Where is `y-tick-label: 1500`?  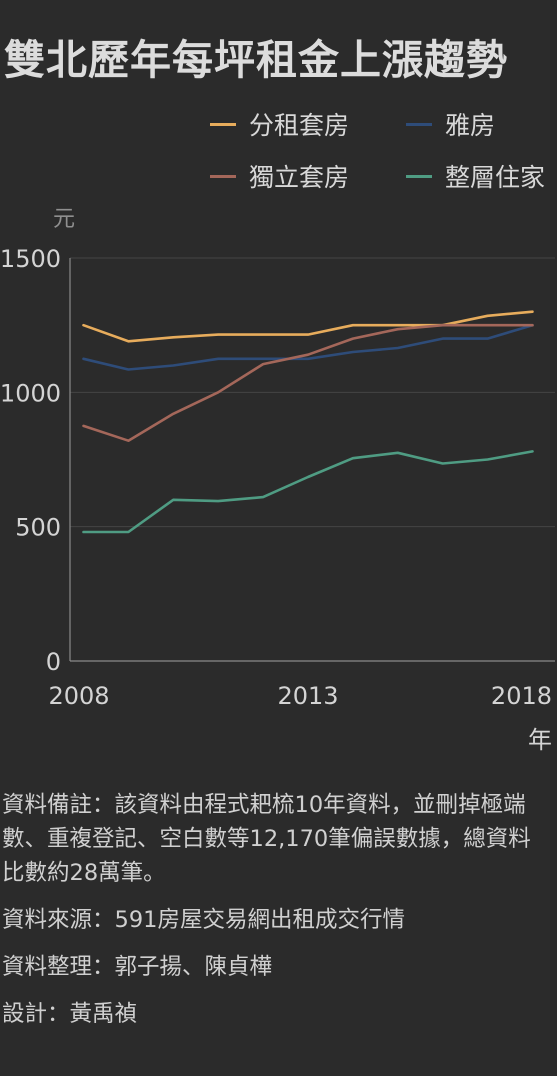
y-tick-label: 1500 is located at coordinates (30, 259).